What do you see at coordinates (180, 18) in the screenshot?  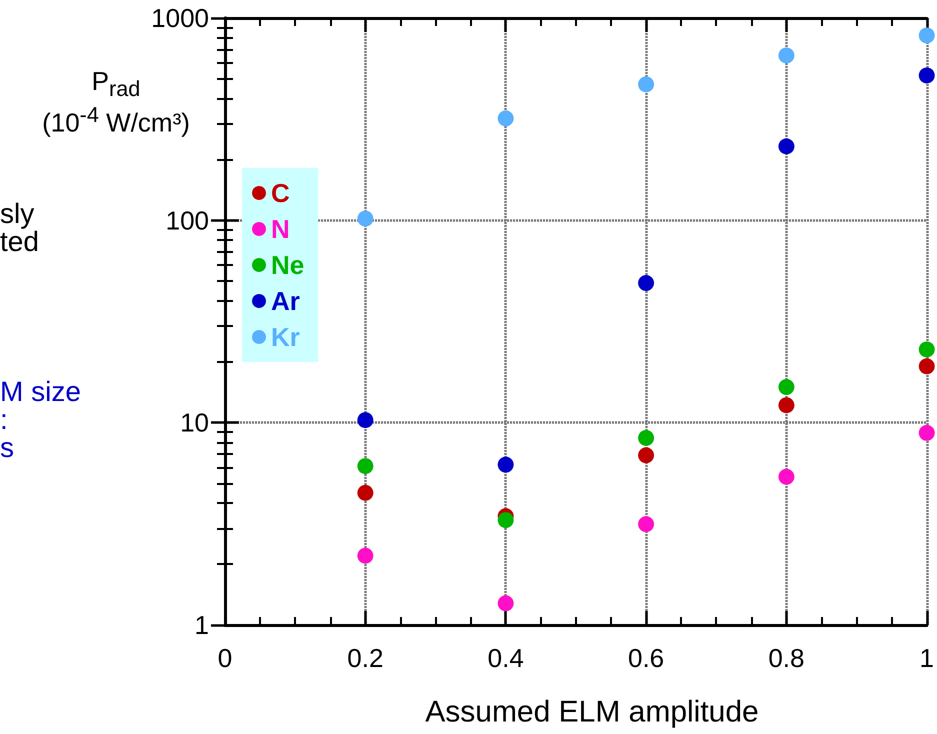 I see `y-tick-label: 1000` at bounding box center [180, 18].